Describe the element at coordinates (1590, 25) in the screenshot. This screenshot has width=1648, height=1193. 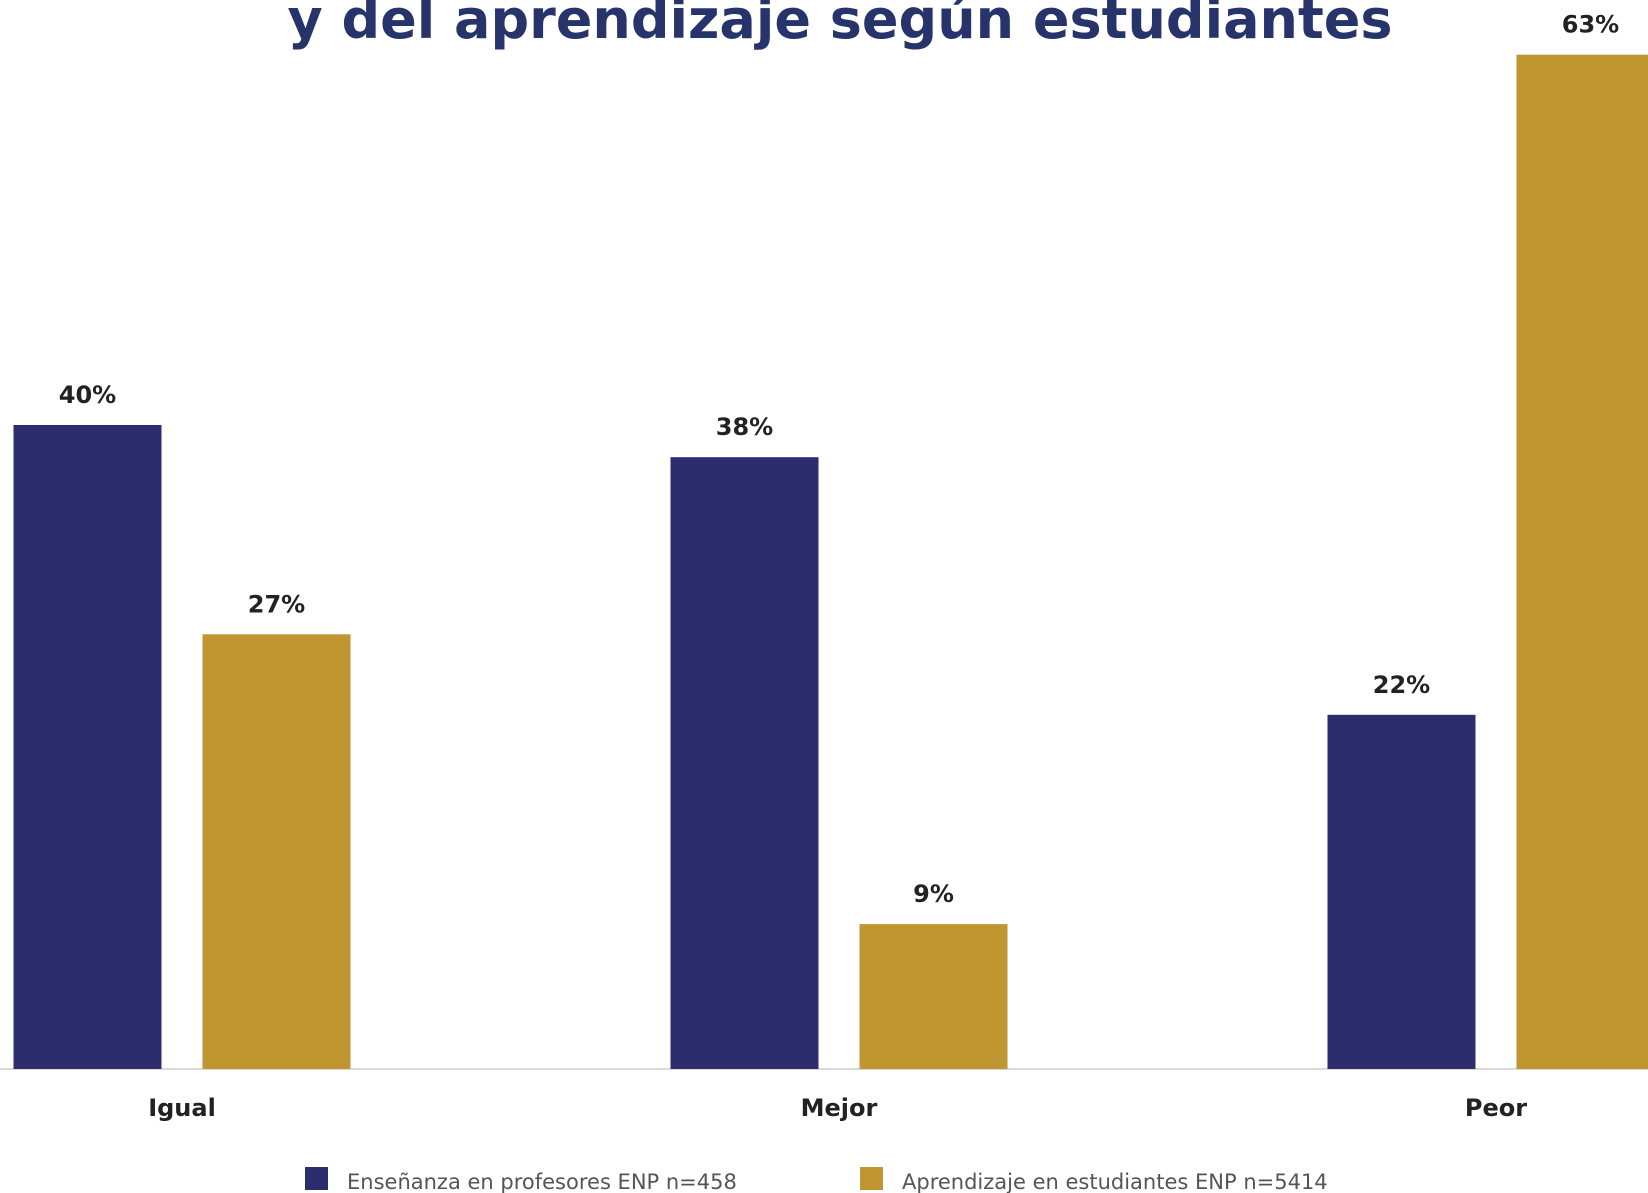
I see `value-label: 63%` at that location.